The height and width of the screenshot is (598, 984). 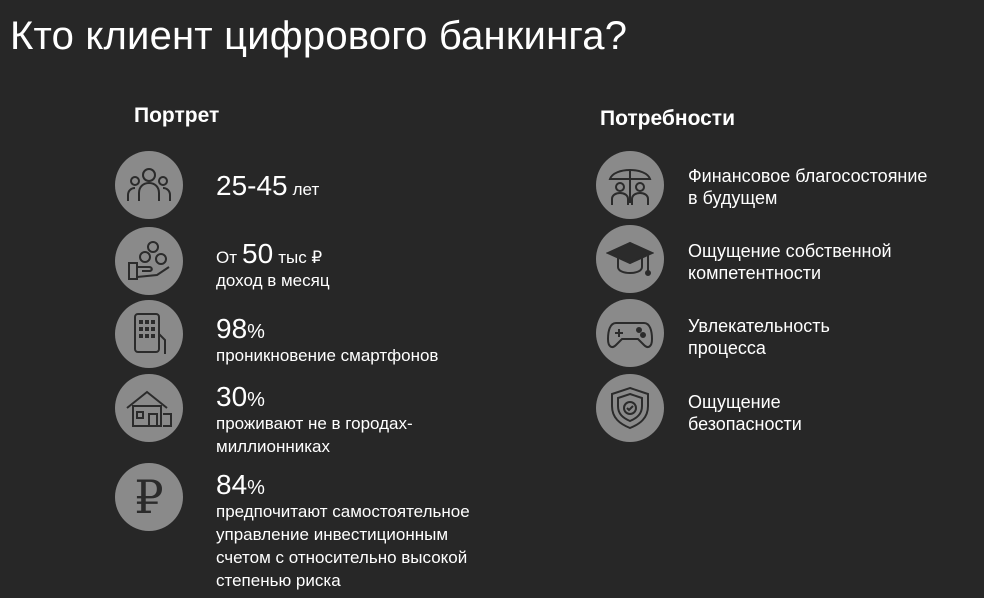 What do you see at coordinates (256, 488) in the screenshot?
I see `investing-unit: %` at bounding box center [256, 488].